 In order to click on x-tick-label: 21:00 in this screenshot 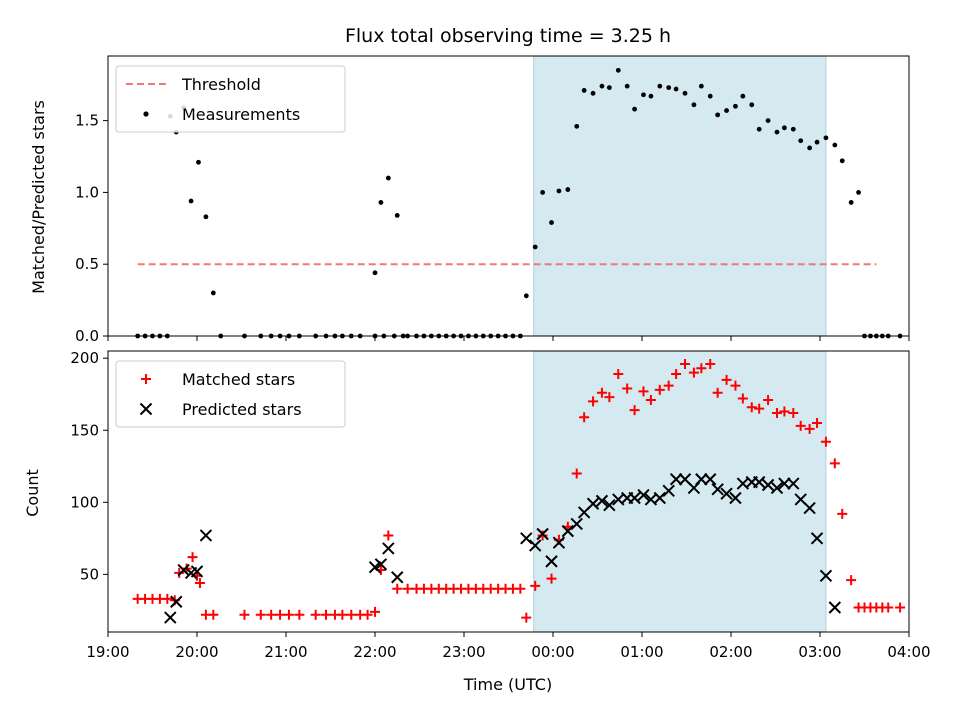, I will do `click(285, 652)`.